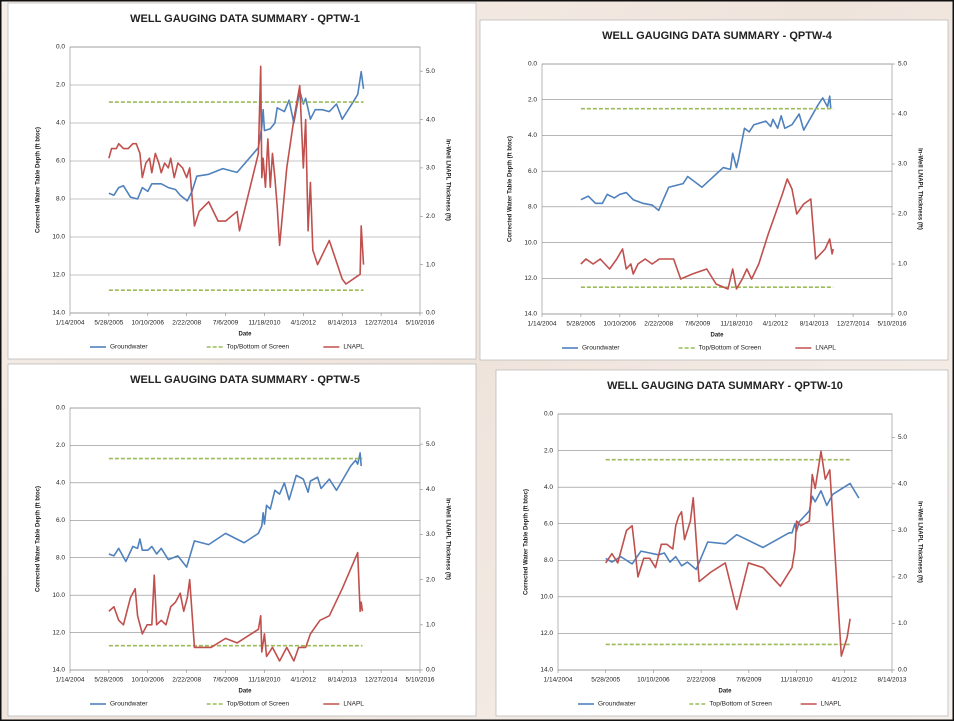 Image resolution: width=954 pixels, height=721 pixels. What do you see at coordinates (245, 19) in the screenshot?
I see `chart-title: WELL GAUGING DATA SUMMARY - QPTW-1` at bounding box center [245, 19].